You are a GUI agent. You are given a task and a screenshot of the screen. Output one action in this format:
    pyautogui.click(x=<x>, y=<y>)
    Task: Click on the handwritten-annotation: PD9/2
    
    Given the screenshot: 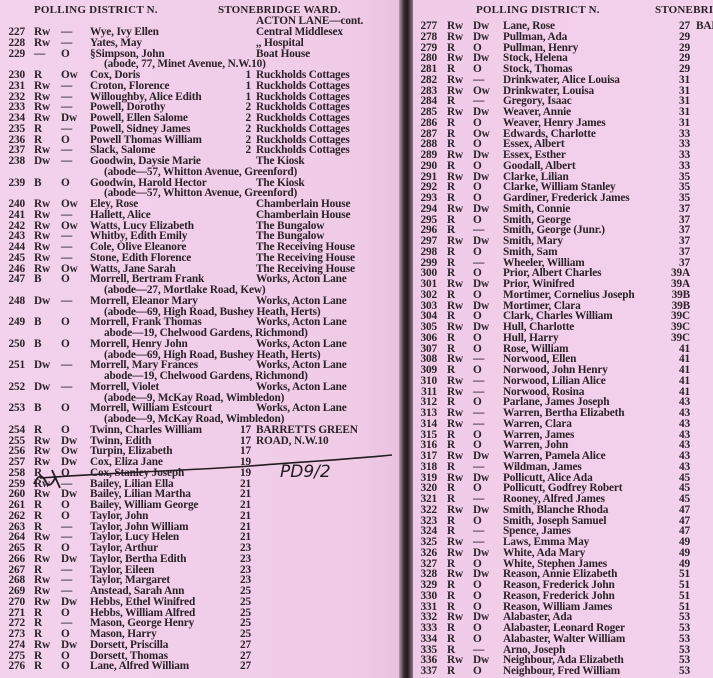 What is the action you would take?
    pyautogui.click(x=305, y=472)
    